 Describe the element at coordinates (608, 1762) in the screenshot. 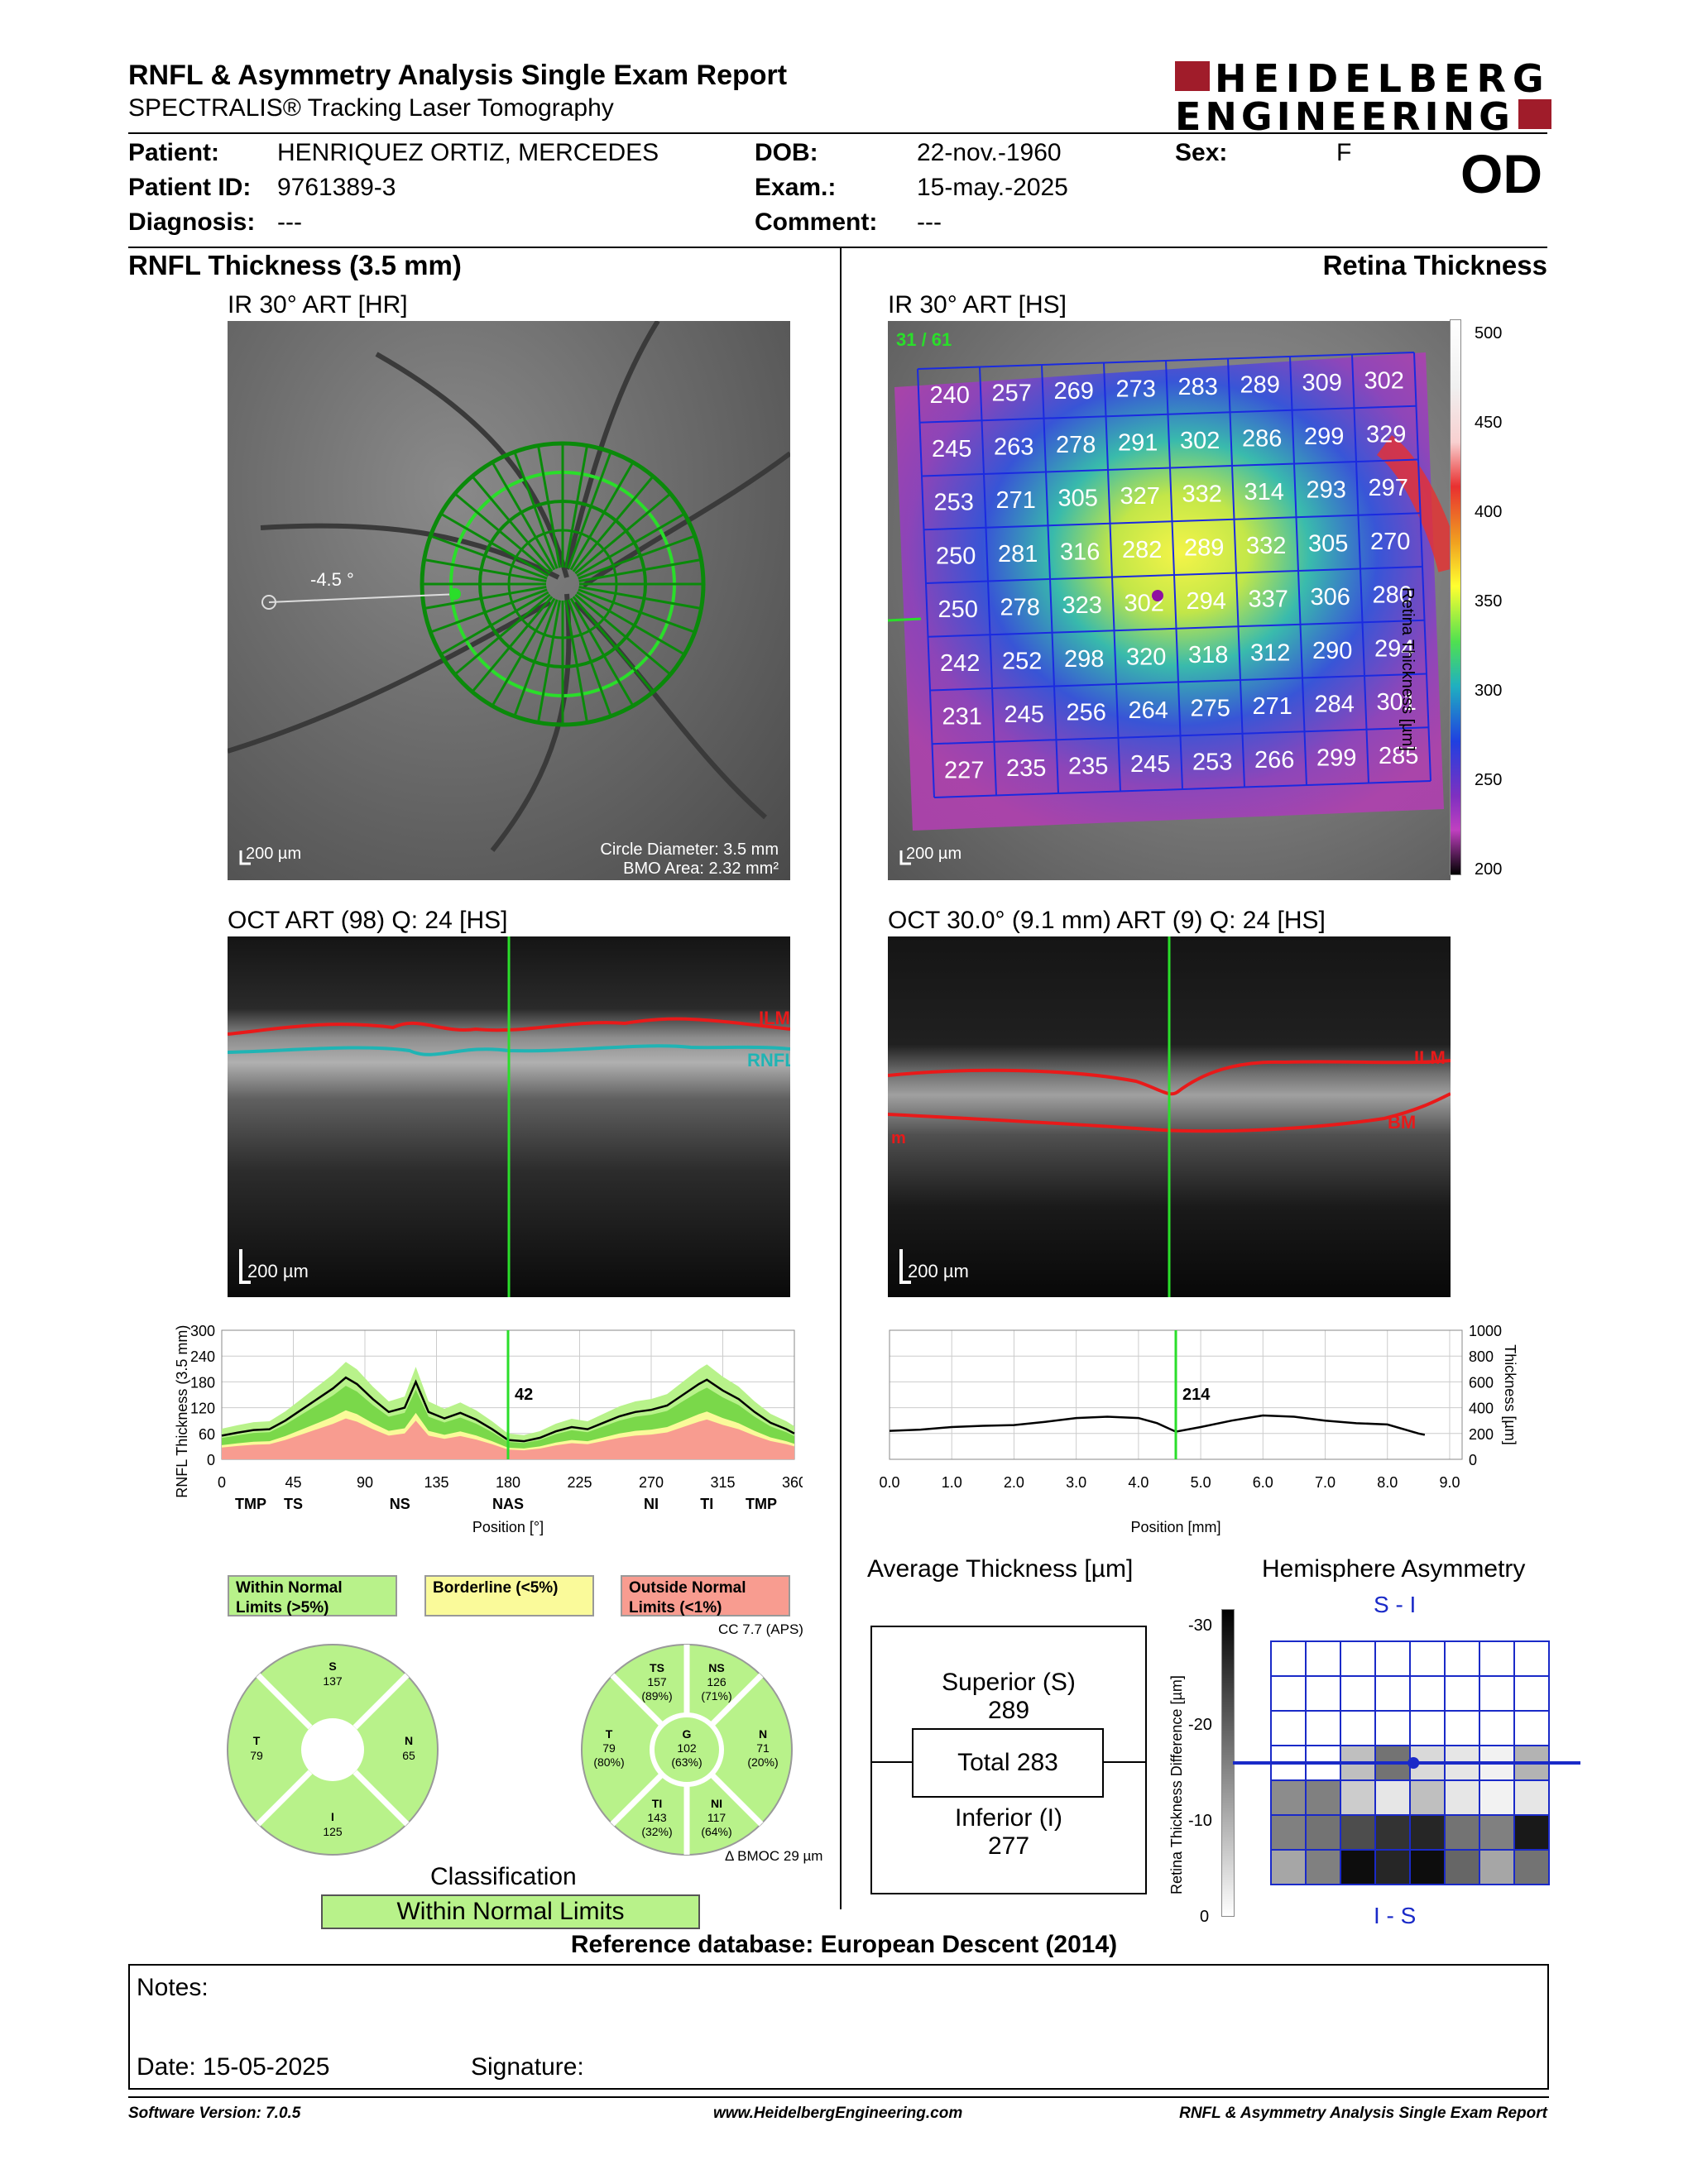

I see `svg-text: (80%)` at that location.